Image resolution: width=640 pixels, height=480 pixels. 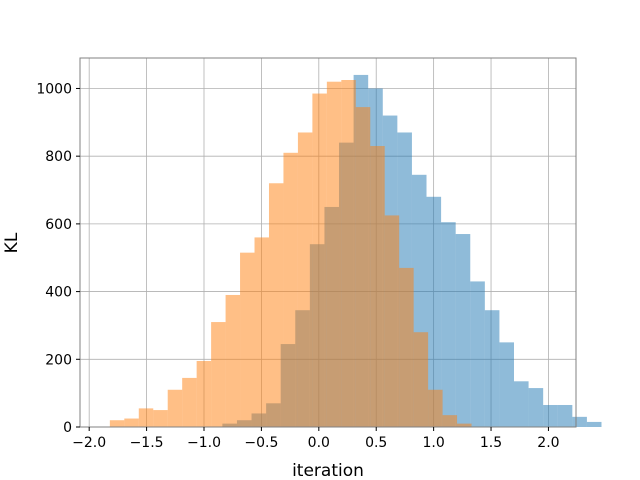 I want to click on x-tick-label-6: 1.0, so click(x=433, y=443).